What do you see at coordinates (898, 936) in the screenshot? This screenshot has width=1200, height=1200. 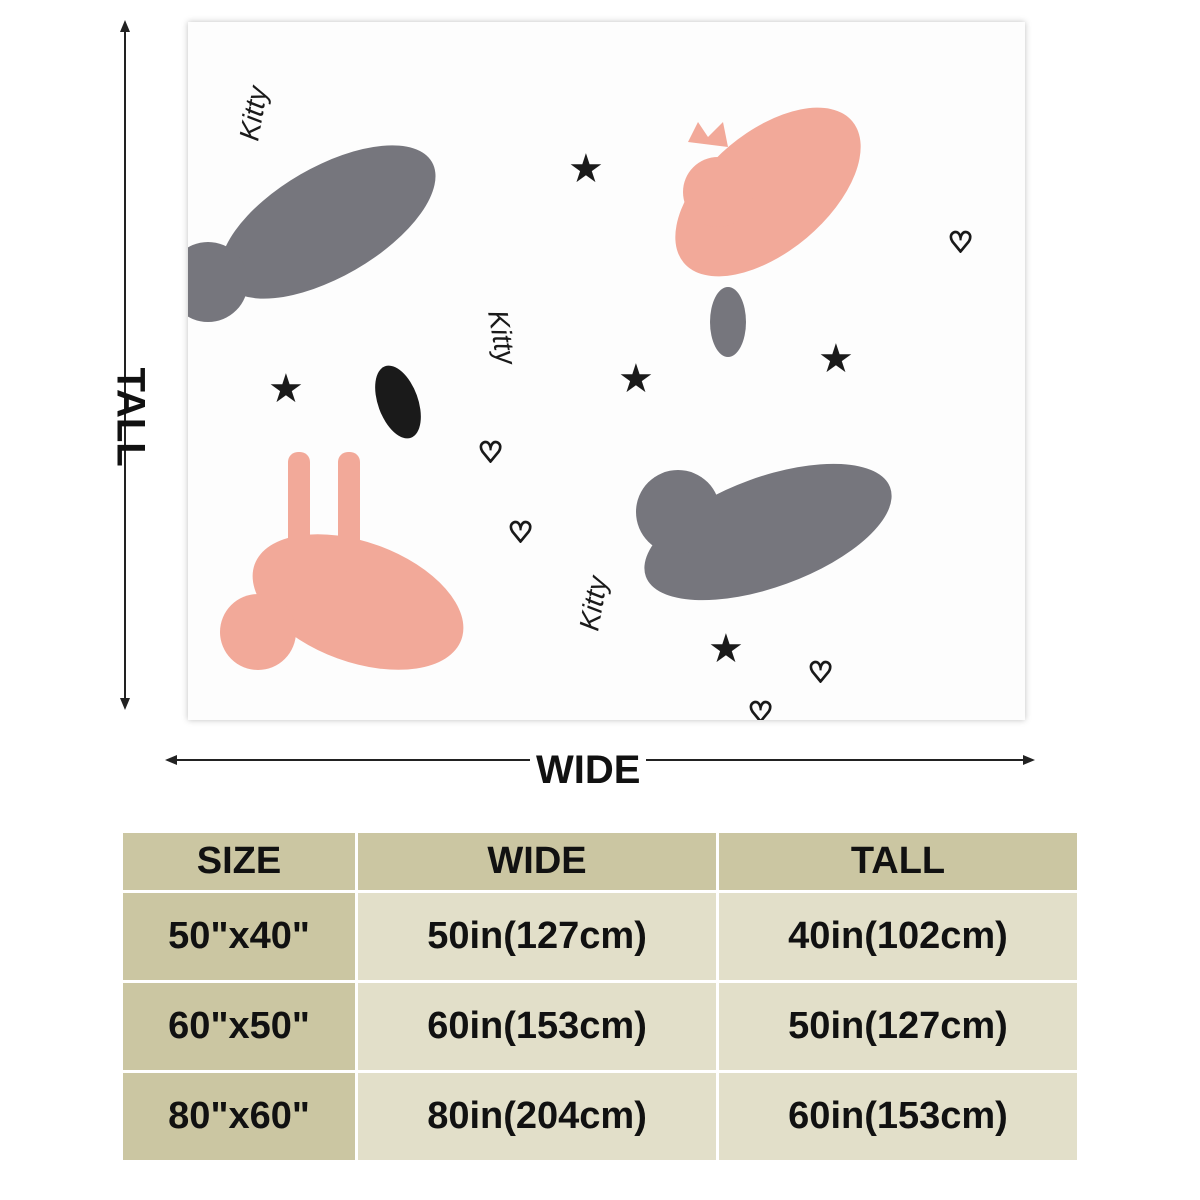 I see `tall-cell: 40in(102cm)` at bounding box center [898, 936].